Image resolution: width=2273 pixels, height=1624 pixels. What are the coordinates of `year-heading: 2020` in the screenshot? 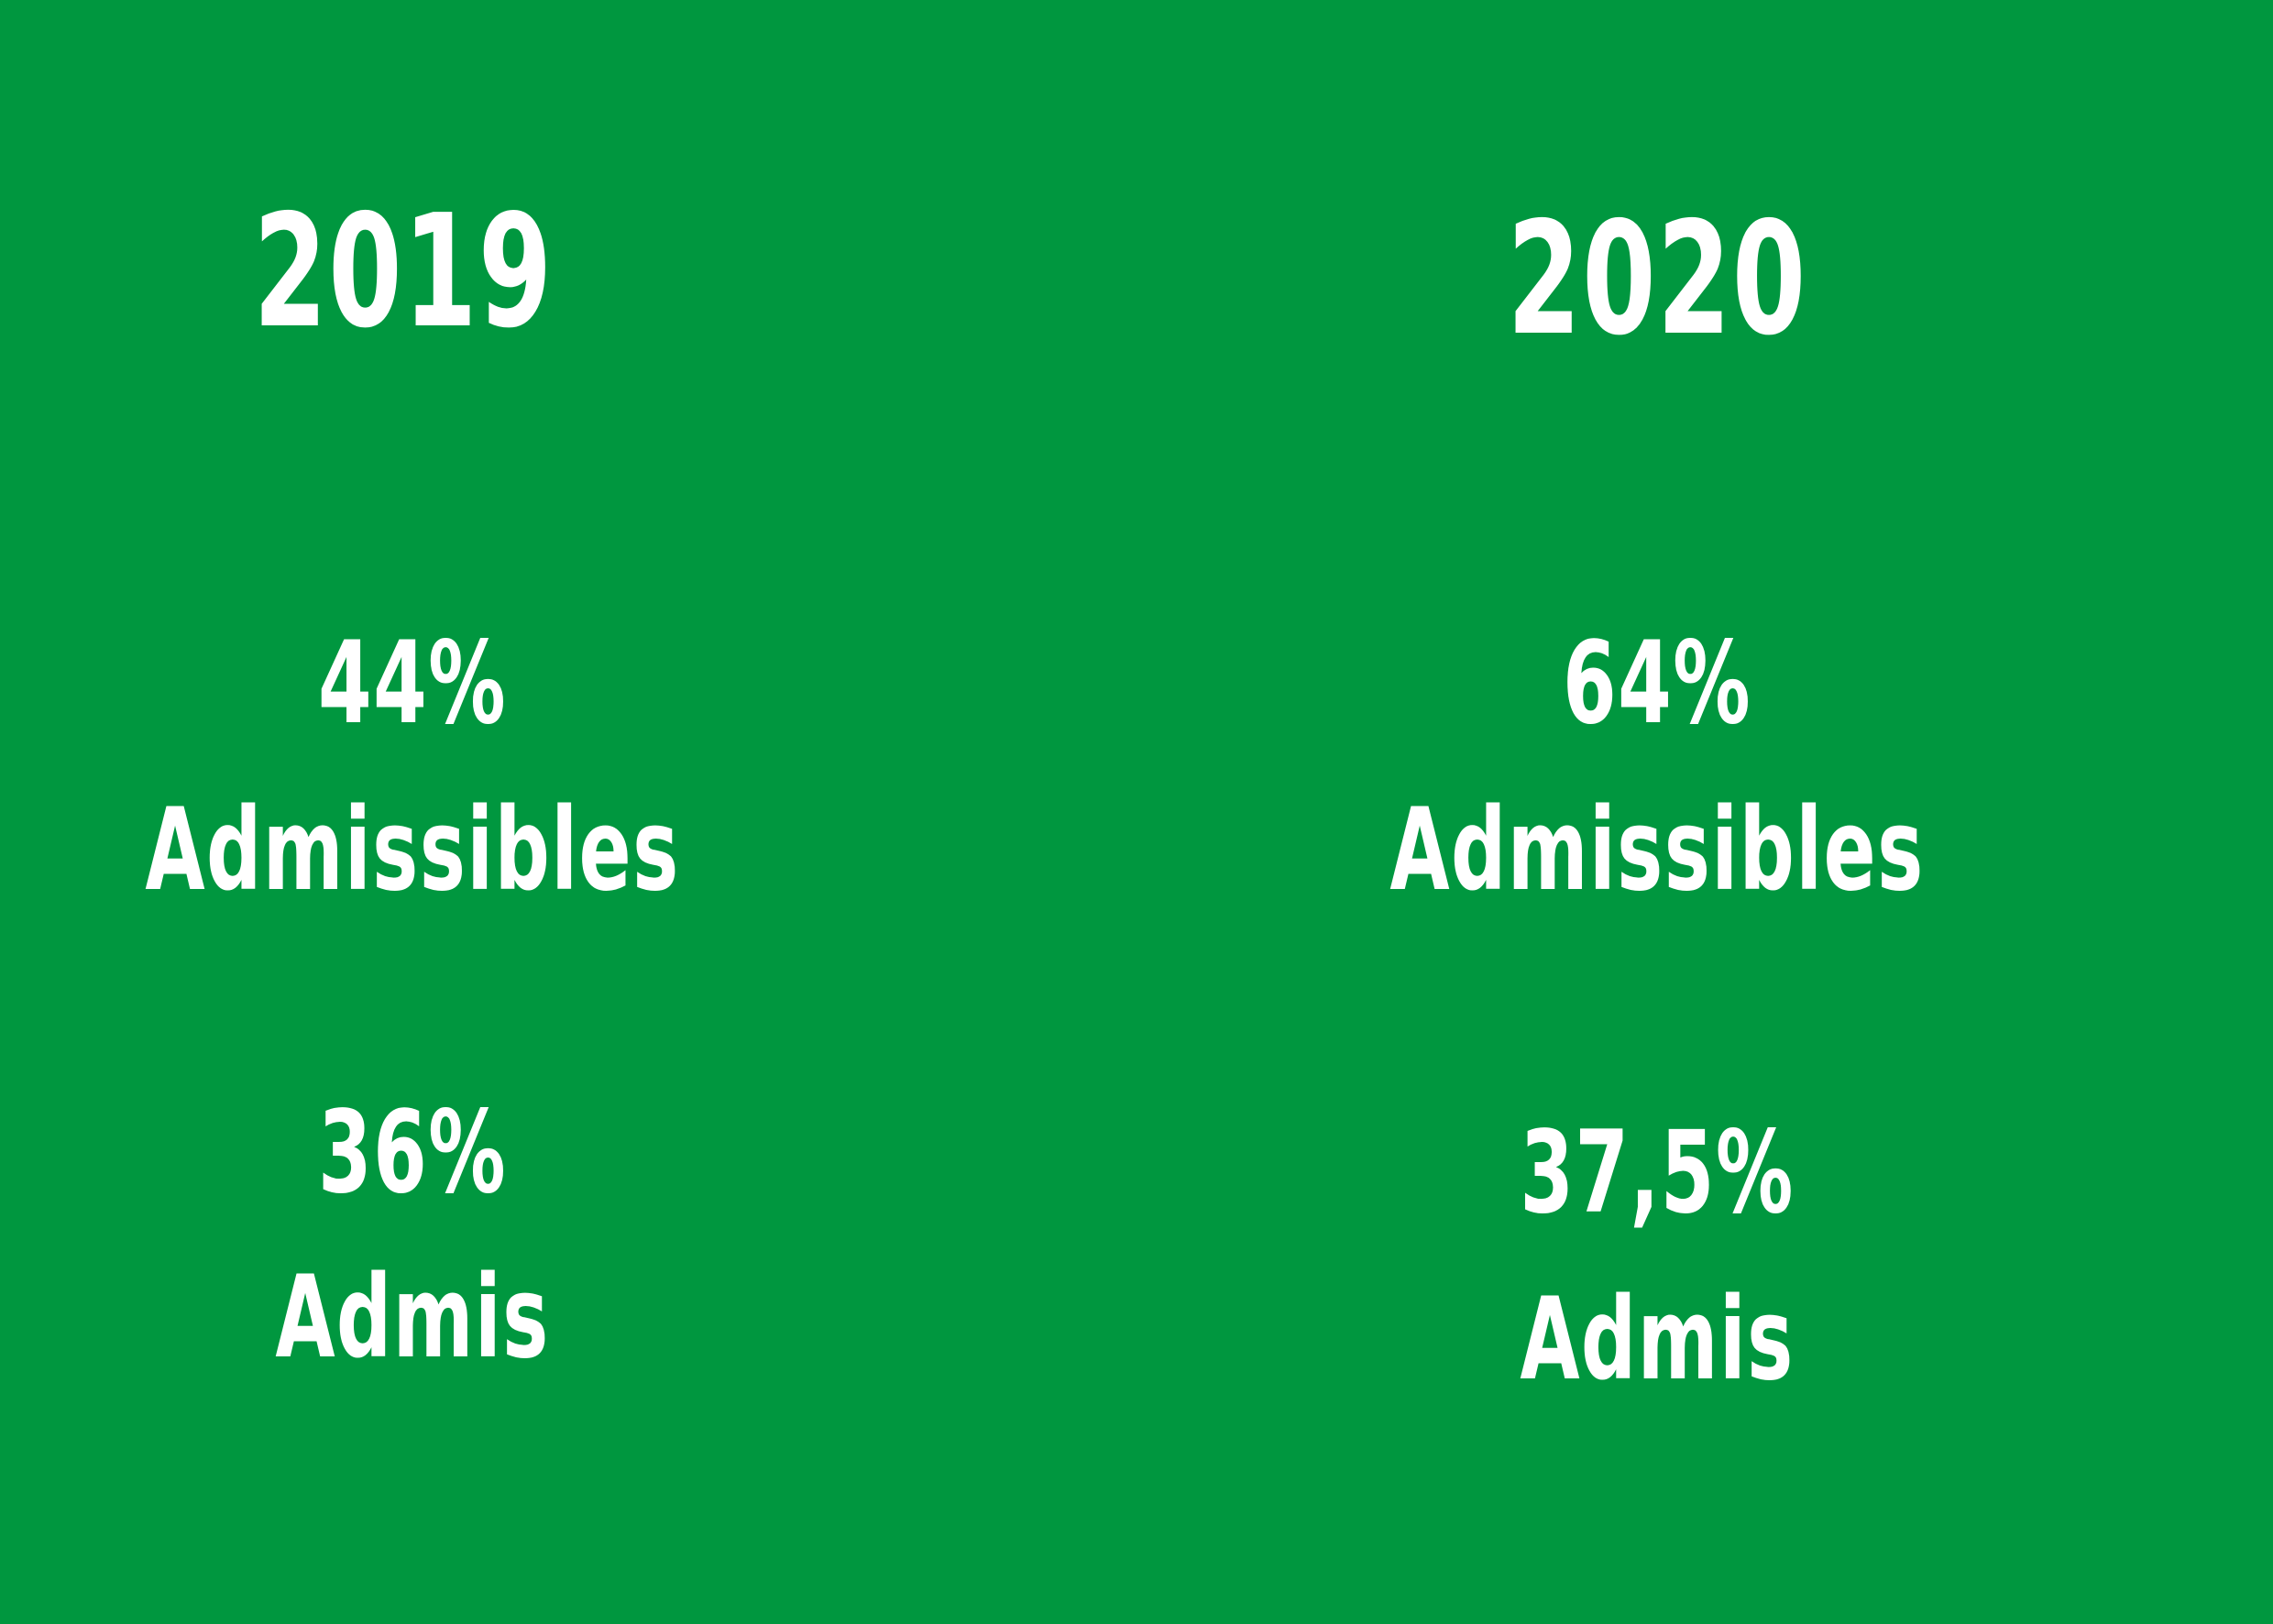 It's located at (1657, 279).